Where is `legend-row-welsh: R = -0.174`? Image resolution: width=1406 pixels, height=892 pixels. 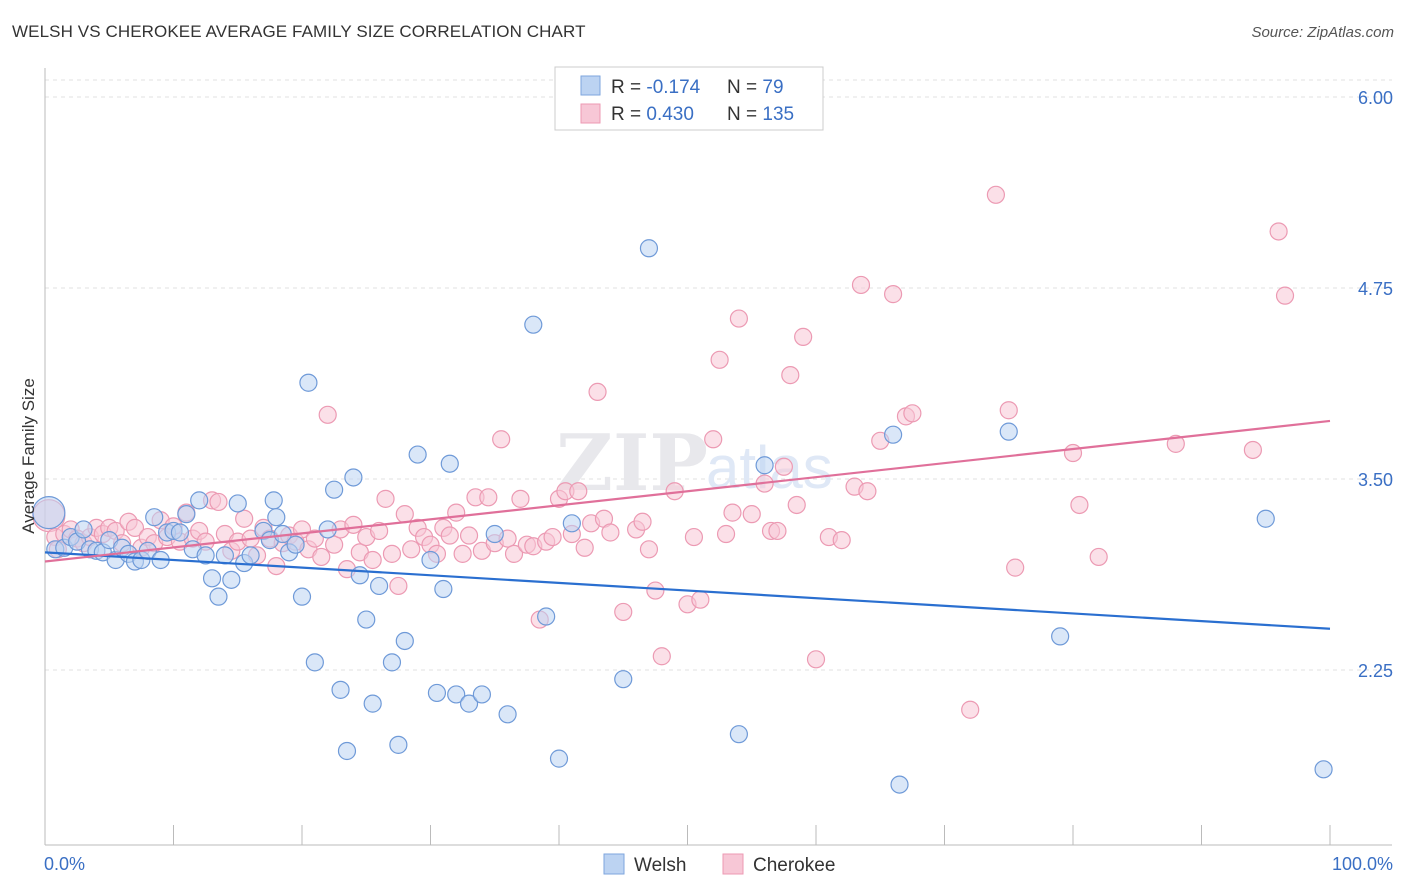 legend-row-welsh: R = -0.174 is located at coordinates (656, 87).